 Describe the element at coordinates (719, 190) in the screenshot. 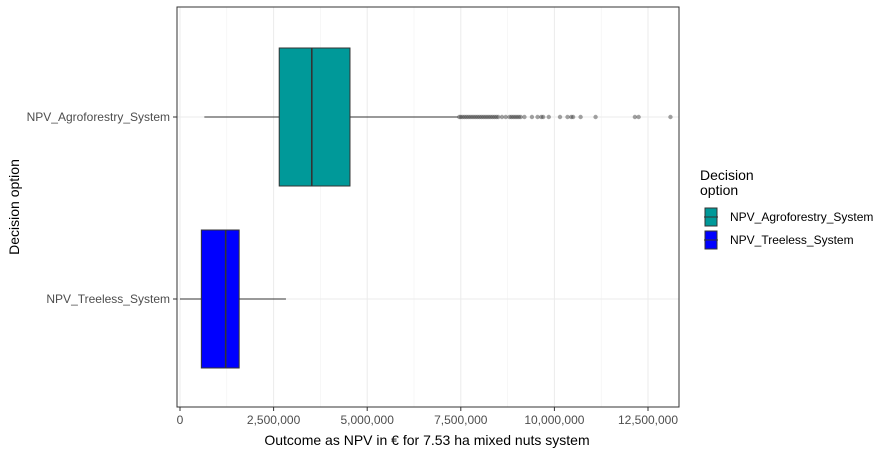

I see `legend-title: option` at that location.